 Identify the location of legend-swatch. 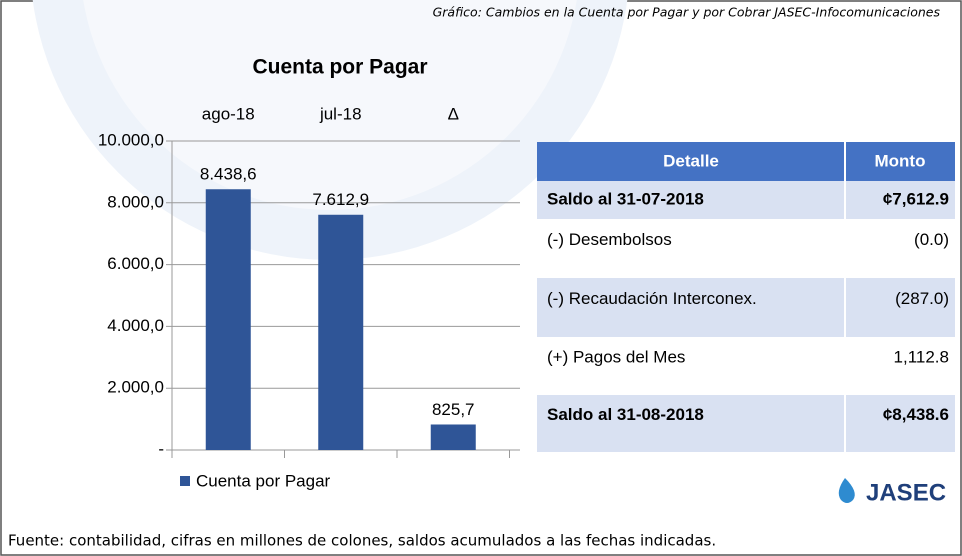
(185, 481).